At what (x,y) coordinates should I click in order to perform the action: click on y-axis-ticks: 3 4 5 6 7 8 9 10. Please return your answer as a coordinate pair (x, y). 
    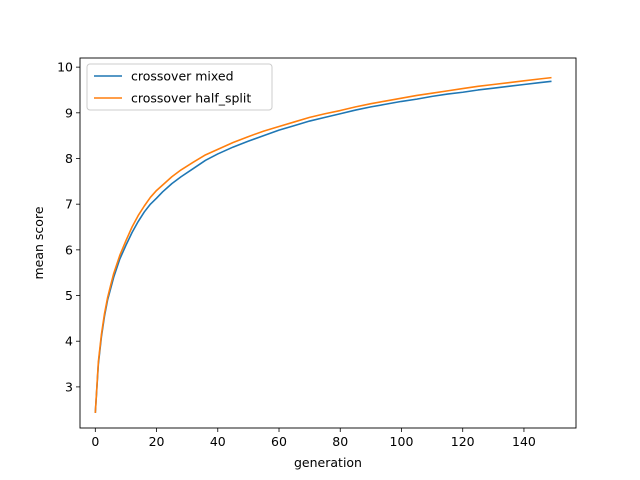
    Looking at the image, I should click on (68, 227).